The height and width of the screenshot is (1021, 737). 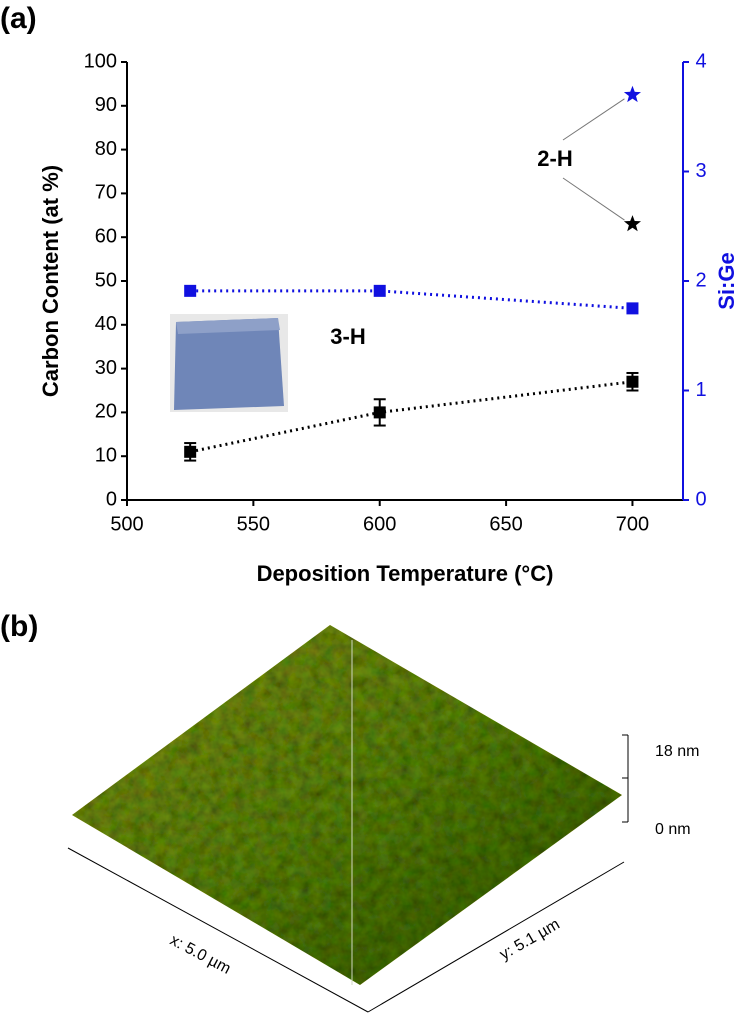 I want to click on y-size-label: y: 5.1 µm, so click(x=530, y=940).